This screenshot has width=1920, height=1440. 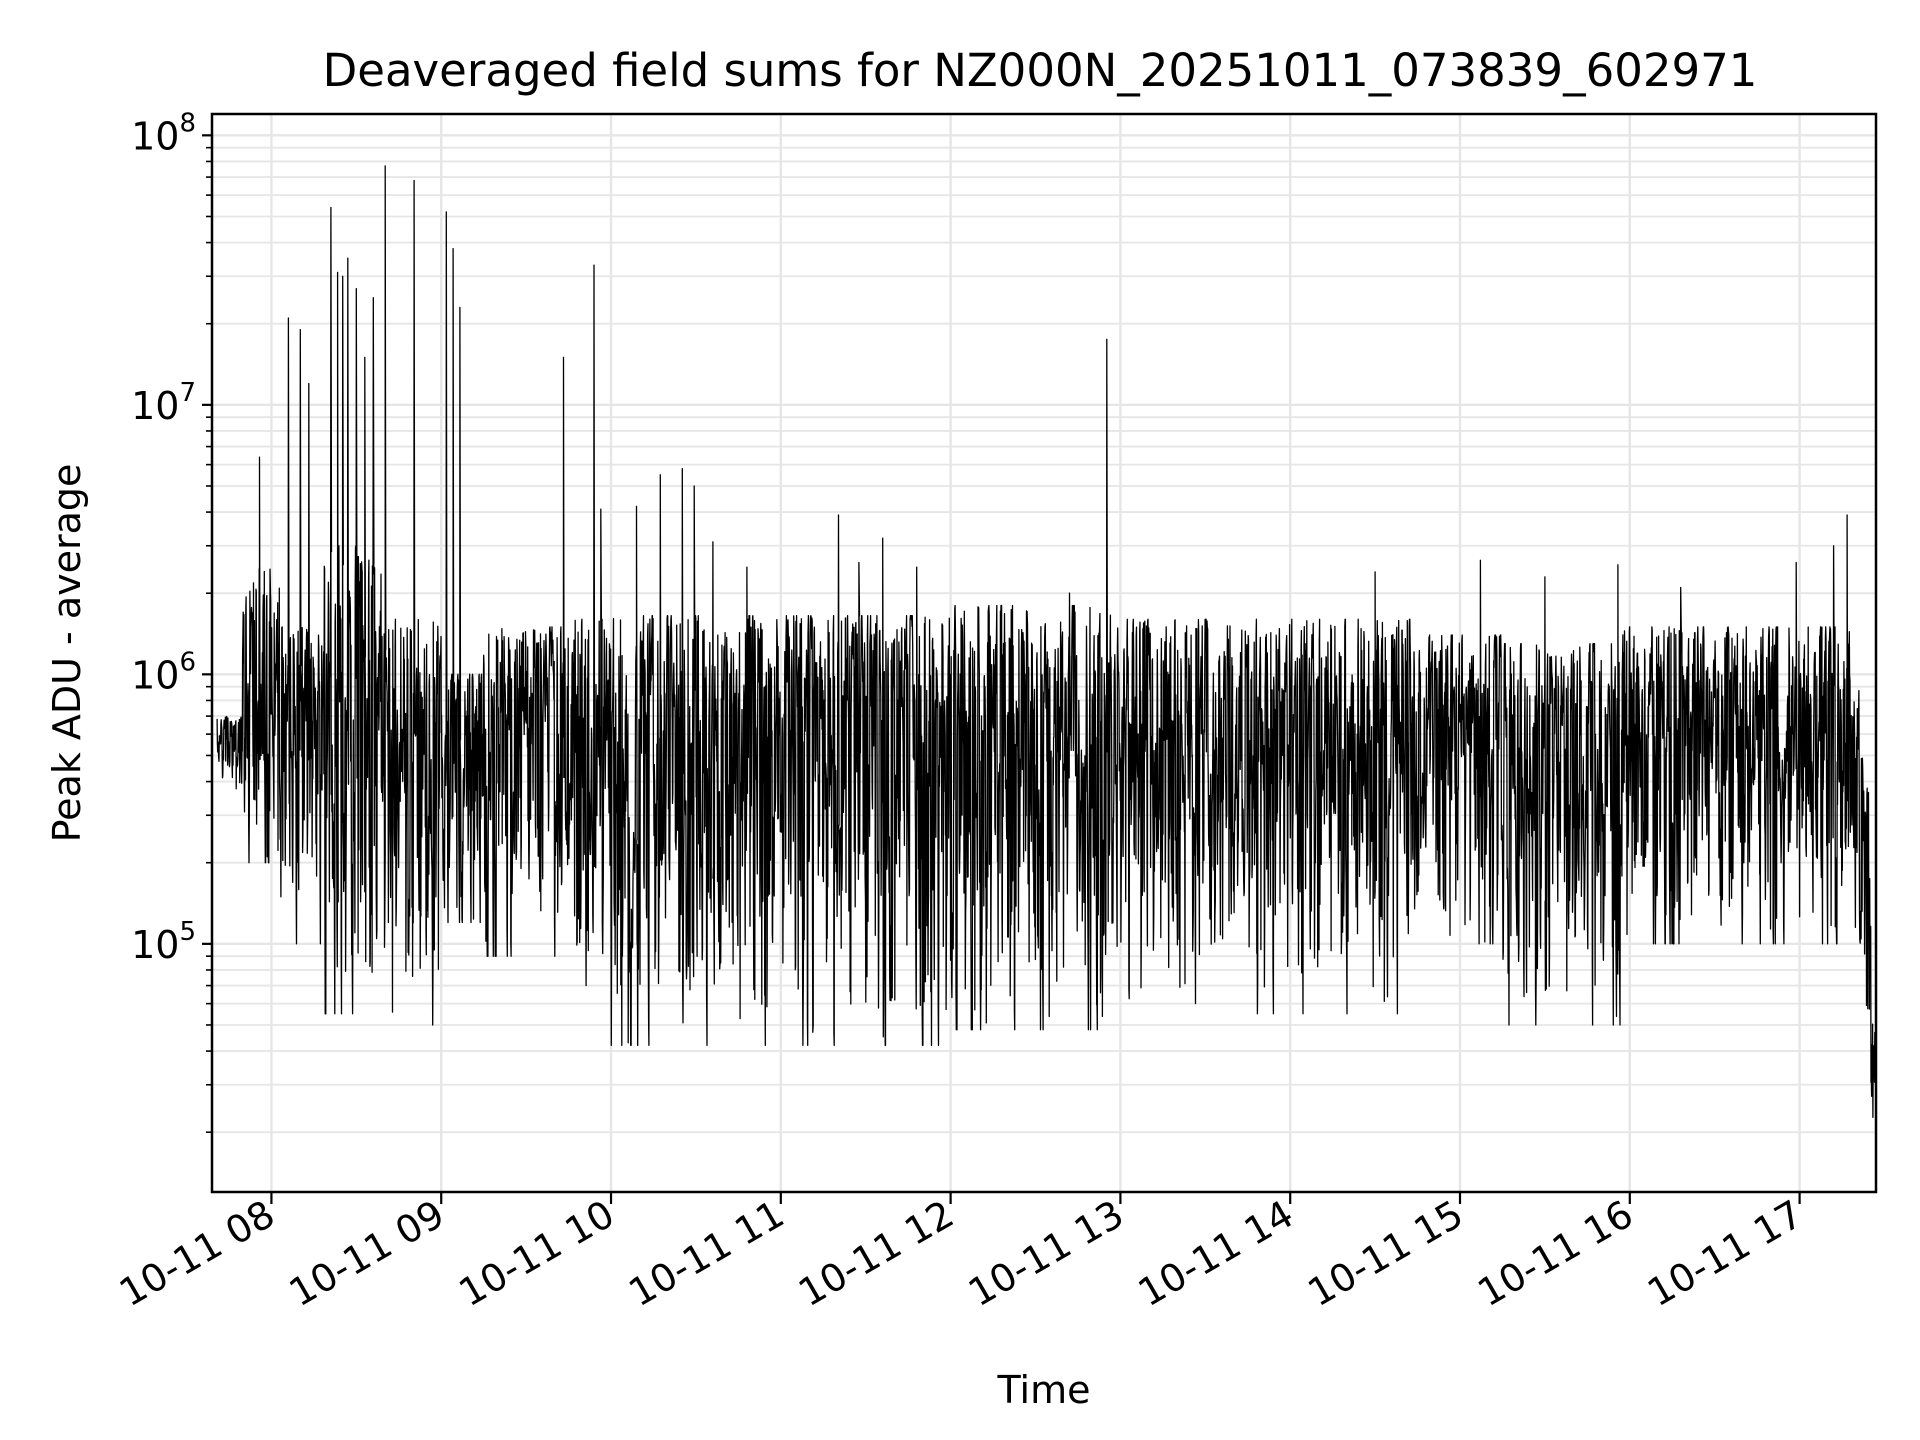 I want to click on y-tick-label: 10⁶, so click(x=163, y=672).